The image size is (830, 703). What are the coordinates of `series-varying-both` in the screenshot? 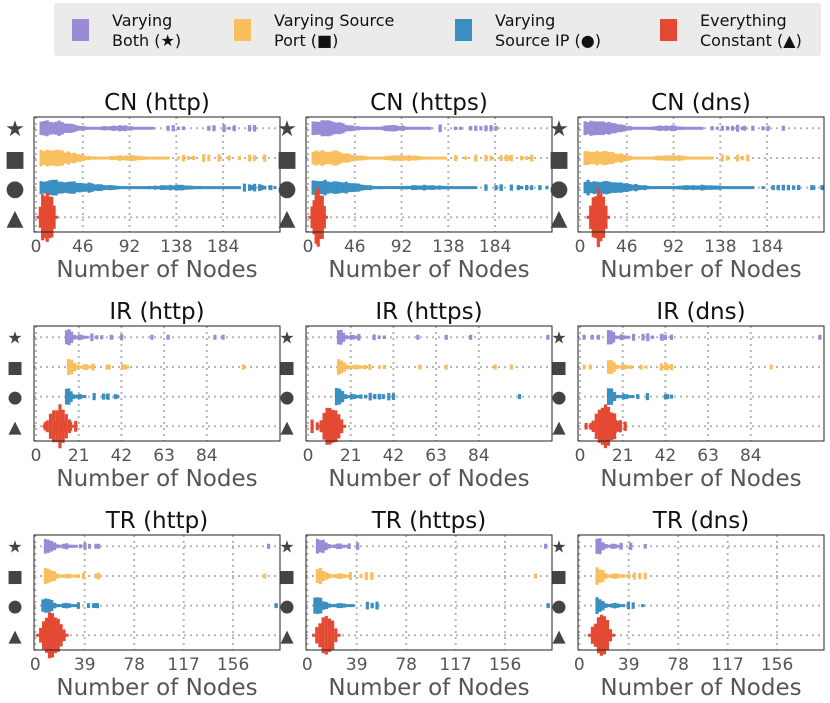 It's located at (702, 337).